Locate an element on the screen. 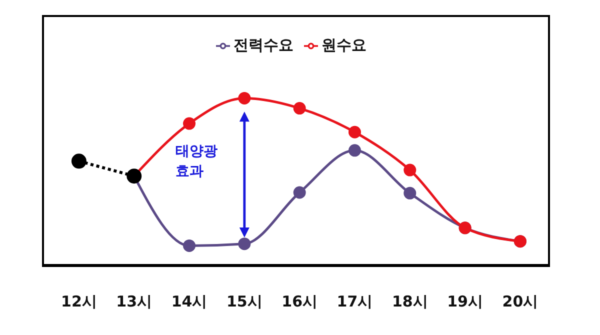  x-tick-label: 20시 is located at coordinates (520, 301).